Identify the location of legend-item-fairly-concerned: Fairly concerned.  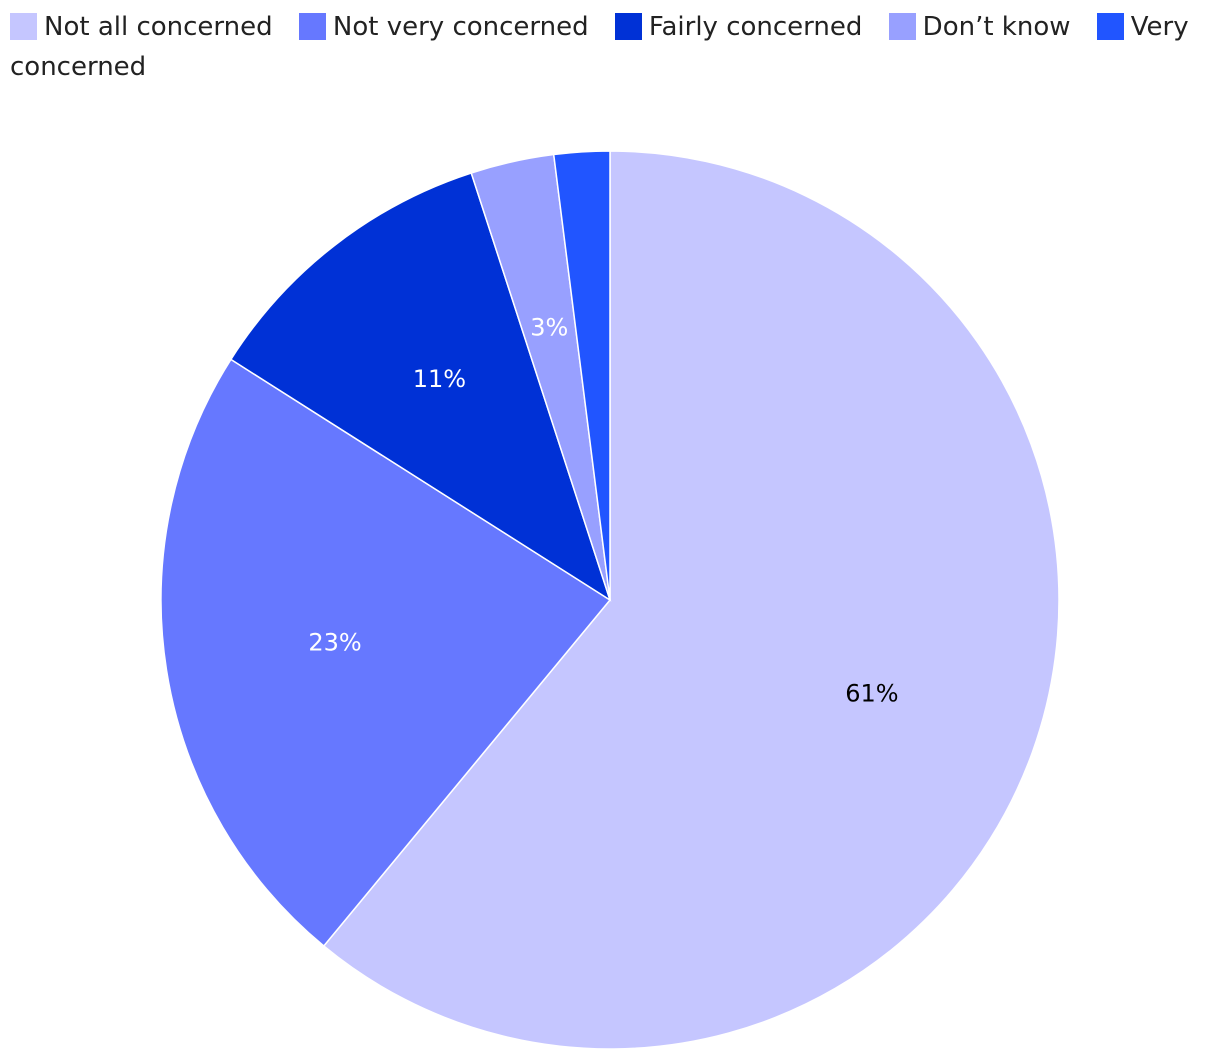
(738, 27).